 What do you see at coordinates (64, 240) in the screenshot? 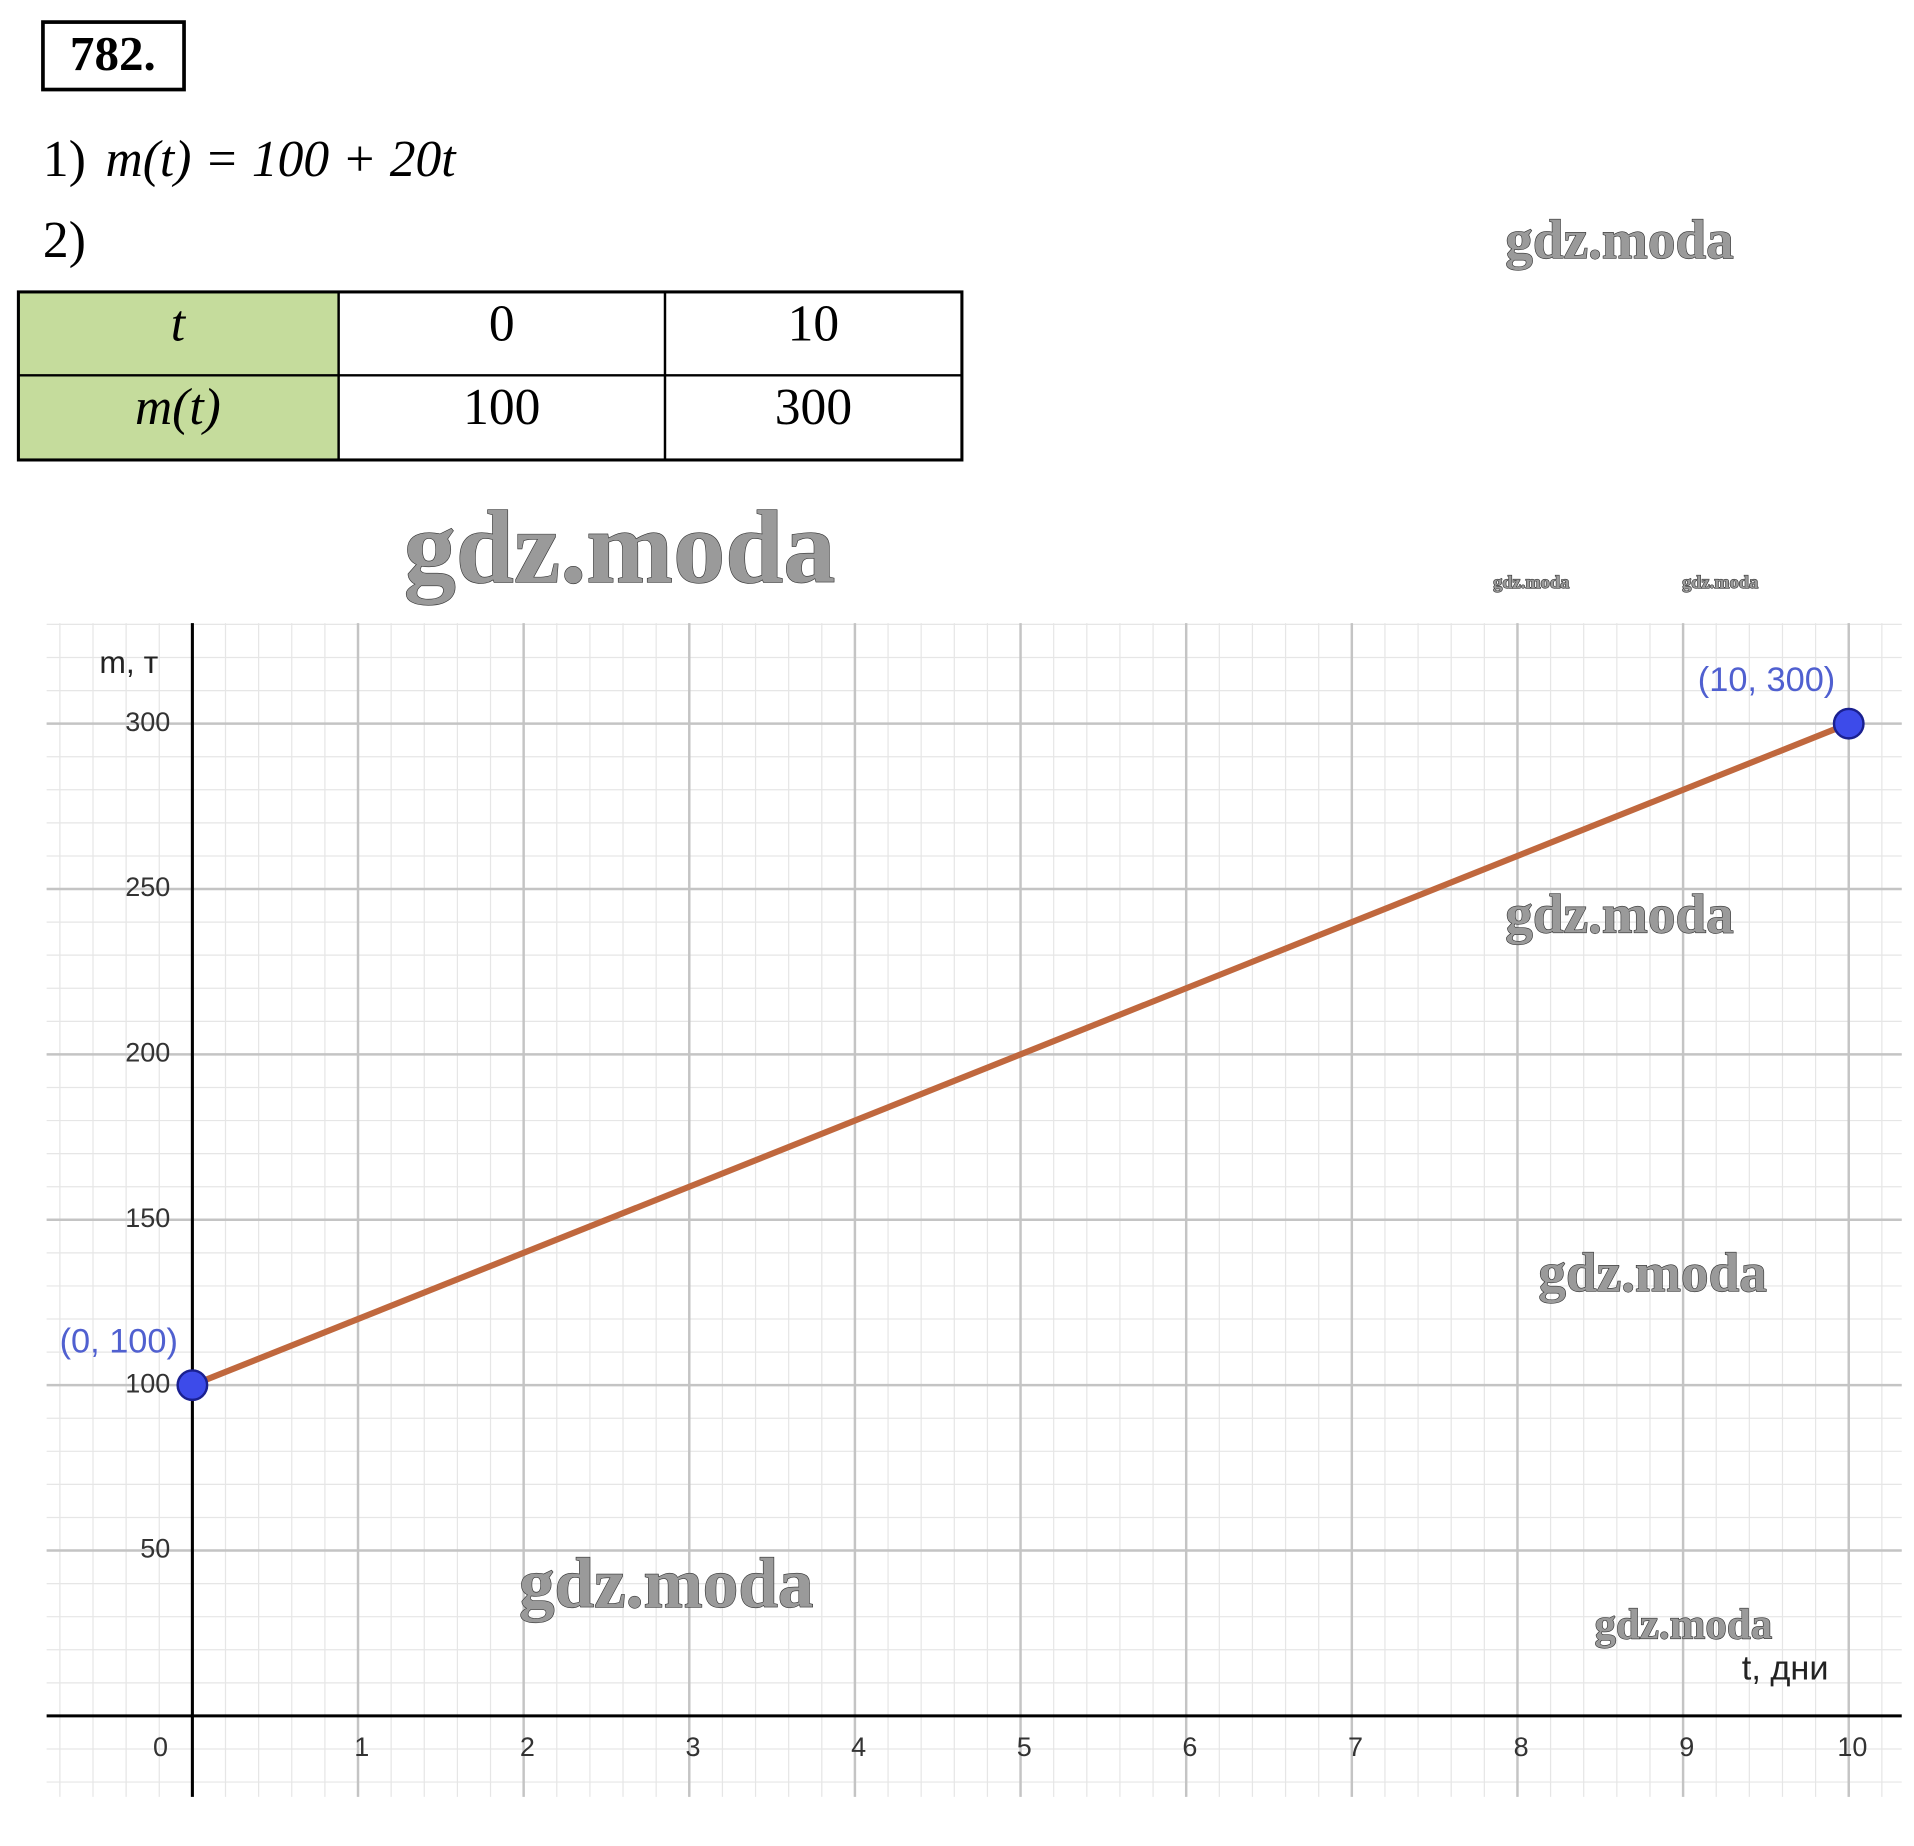
I see `item-label: 2)` at bounding box center [64, 240].